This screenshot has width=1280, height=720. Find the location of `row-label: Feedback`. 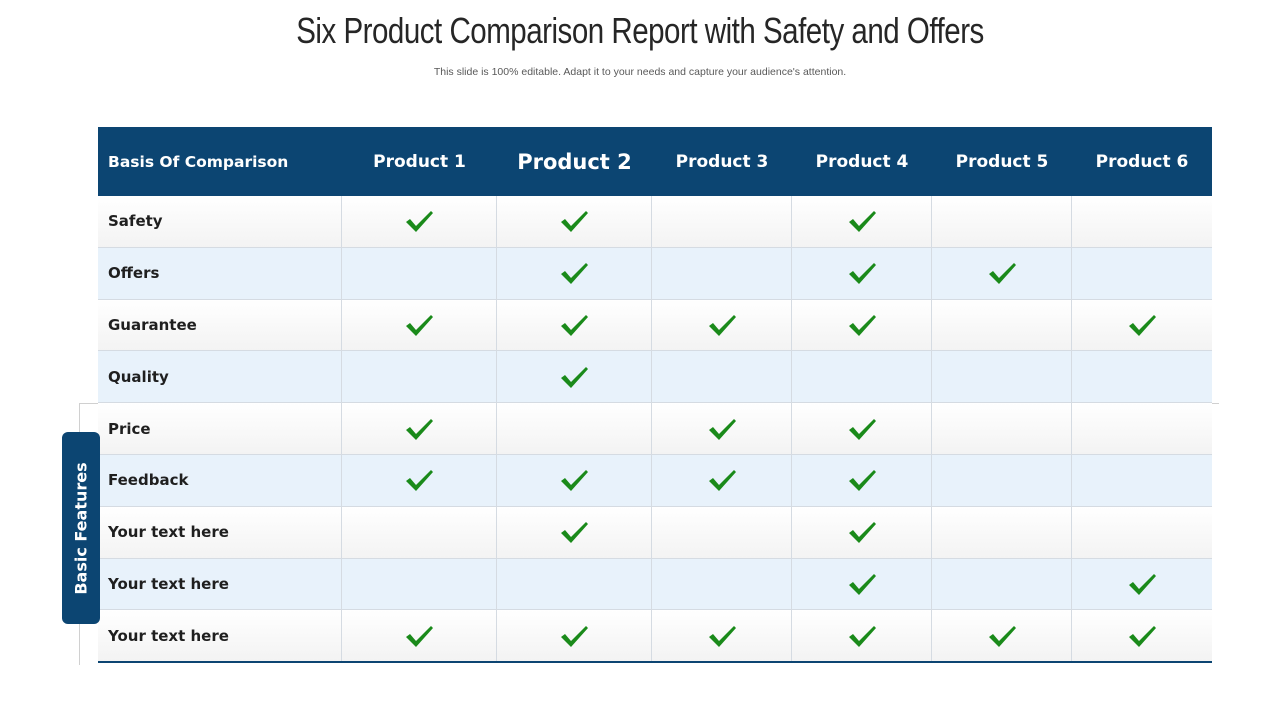

row-label: Feedback is located at coordinates (148, 480).